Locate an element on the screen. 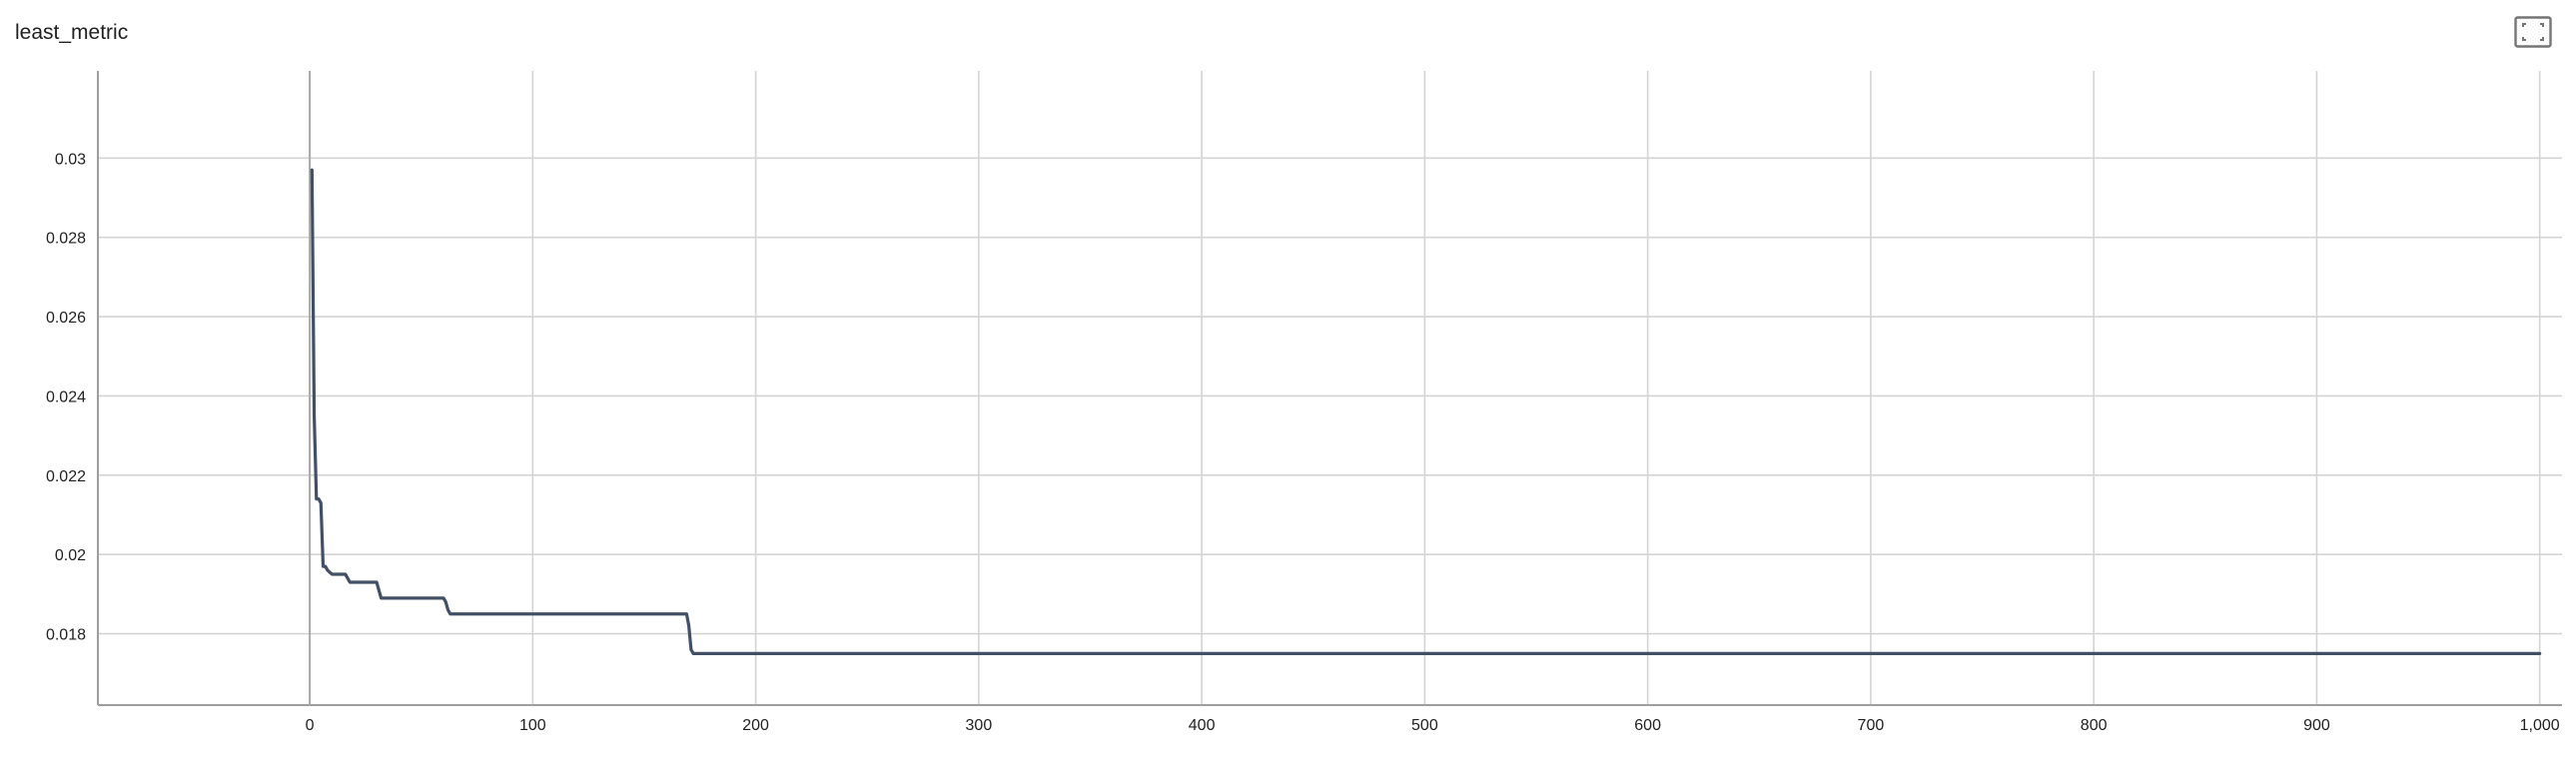  y-tick-label: 0.024 is located at coordinates (66, 396).